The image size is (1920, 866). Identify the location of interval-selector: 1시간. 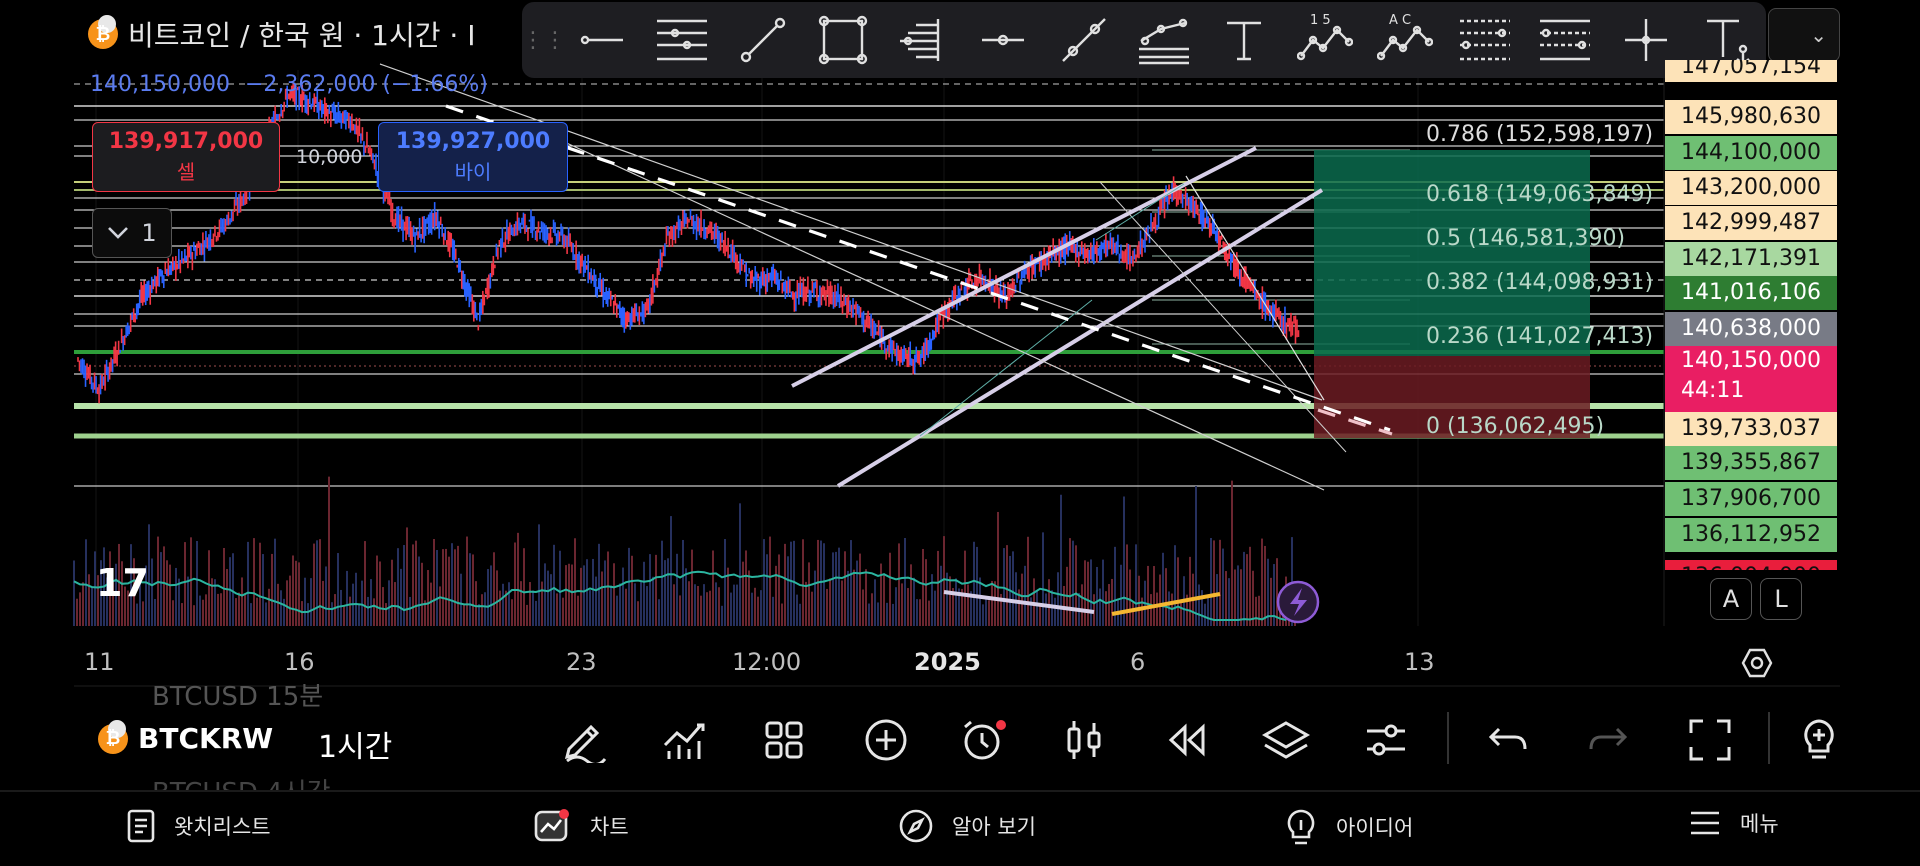
(355, 747).